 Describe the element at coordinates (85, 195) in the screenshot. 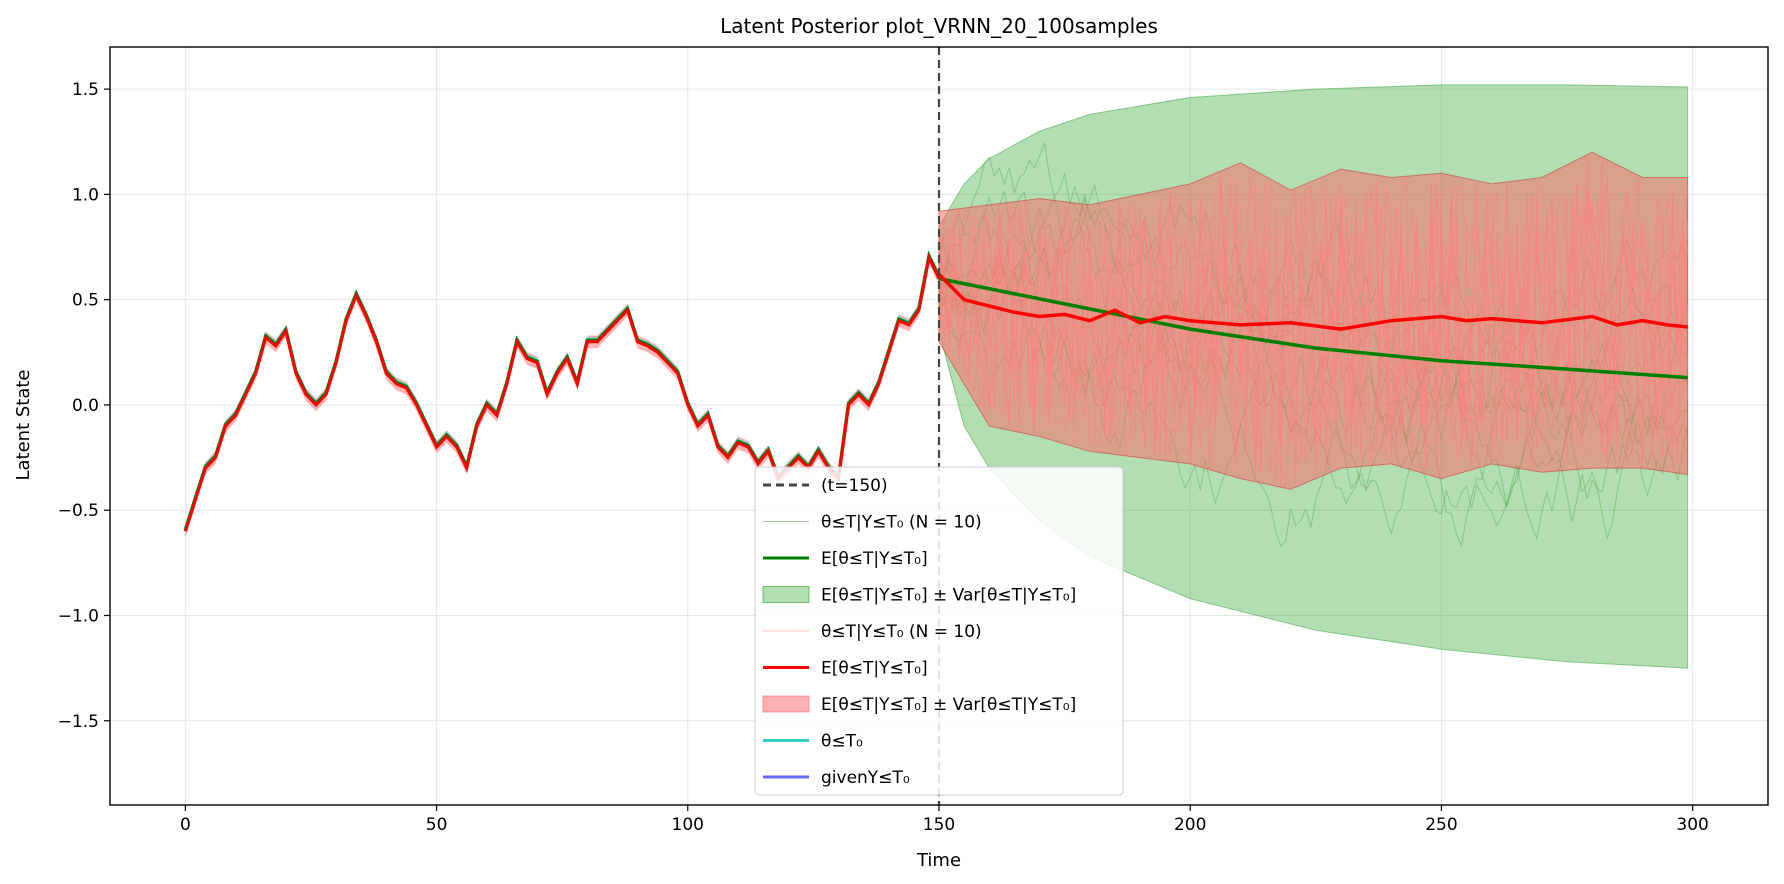

I see `y-tick-label: 1.0` at that location.